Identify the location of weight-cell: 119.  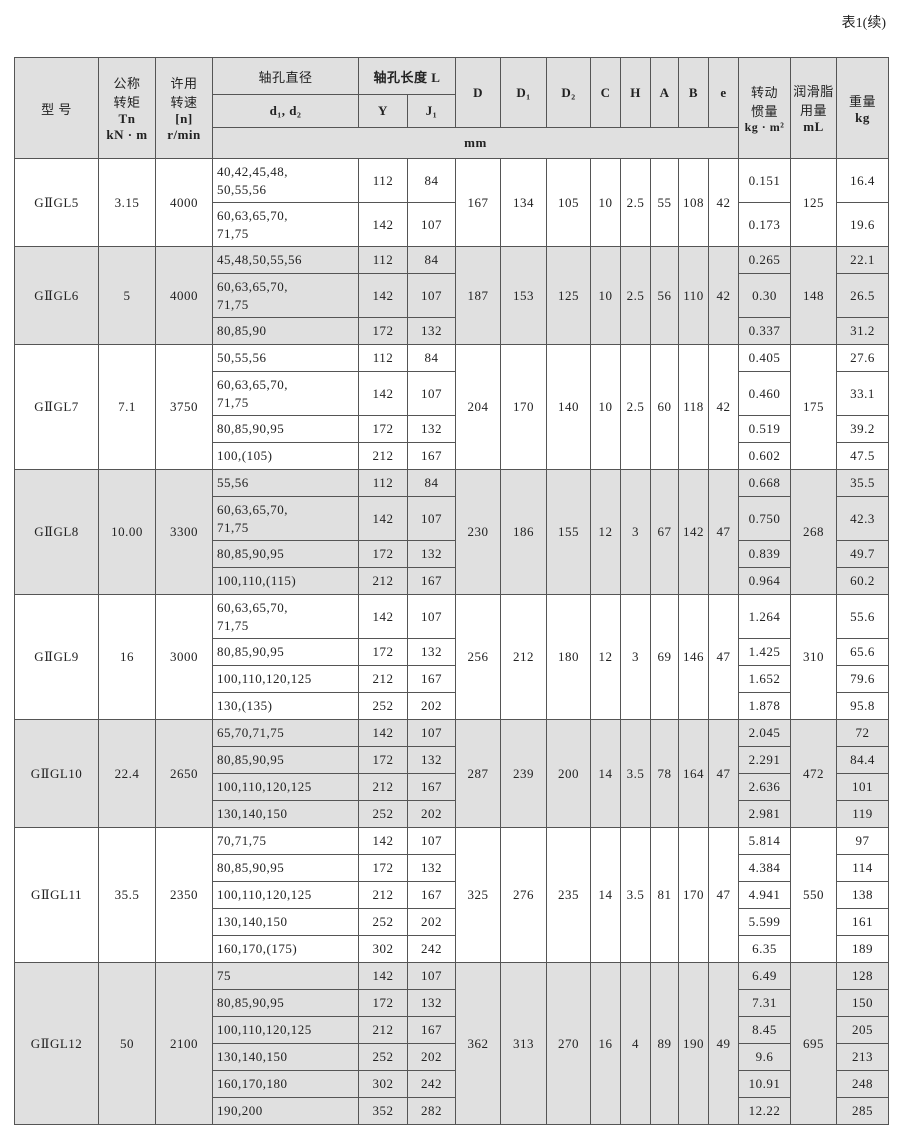
(863, 814).